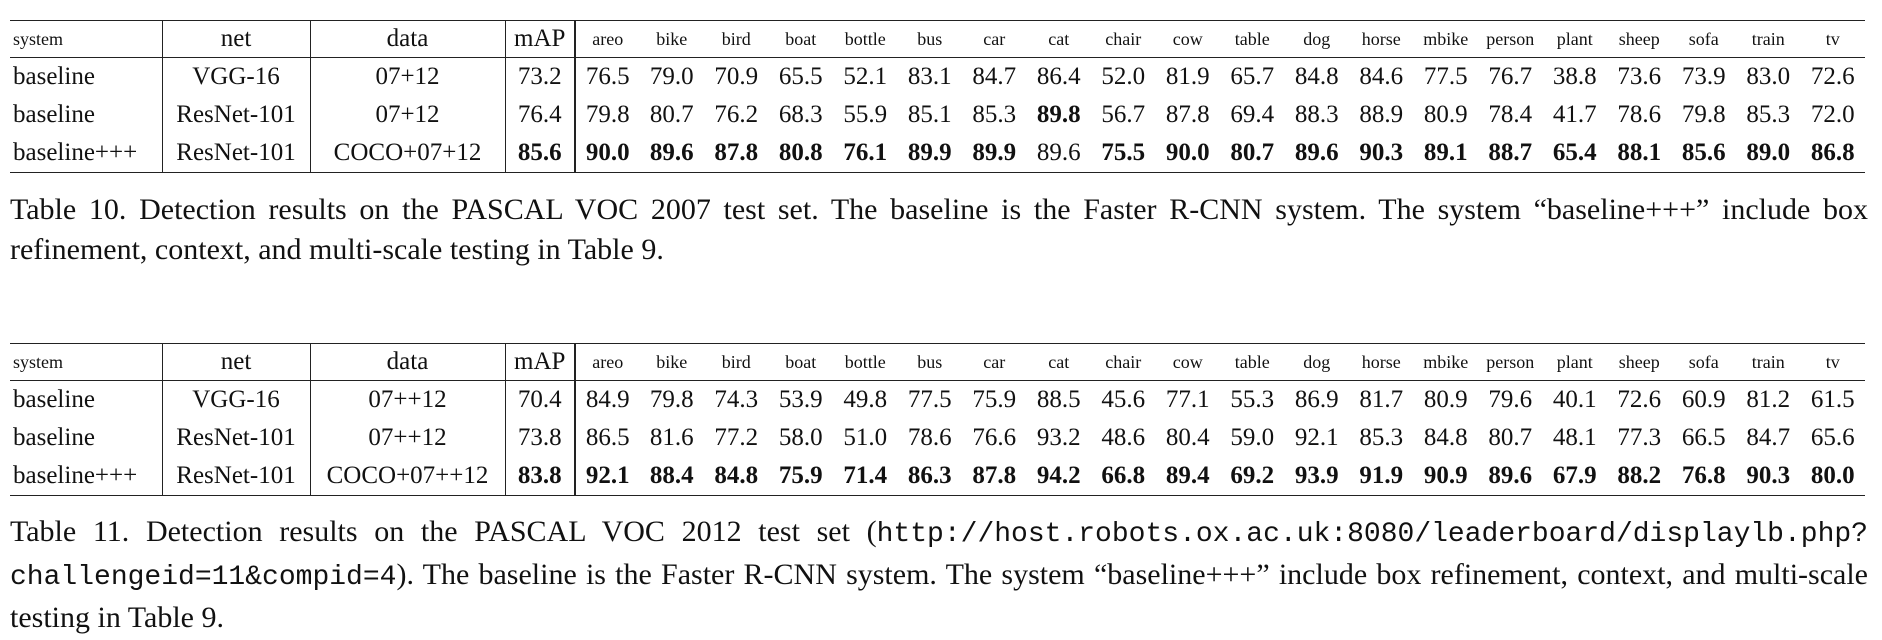  Describe the element at coordinates (1574, 475) in the screenshot. I see `table-cell: 67.9` at that location.